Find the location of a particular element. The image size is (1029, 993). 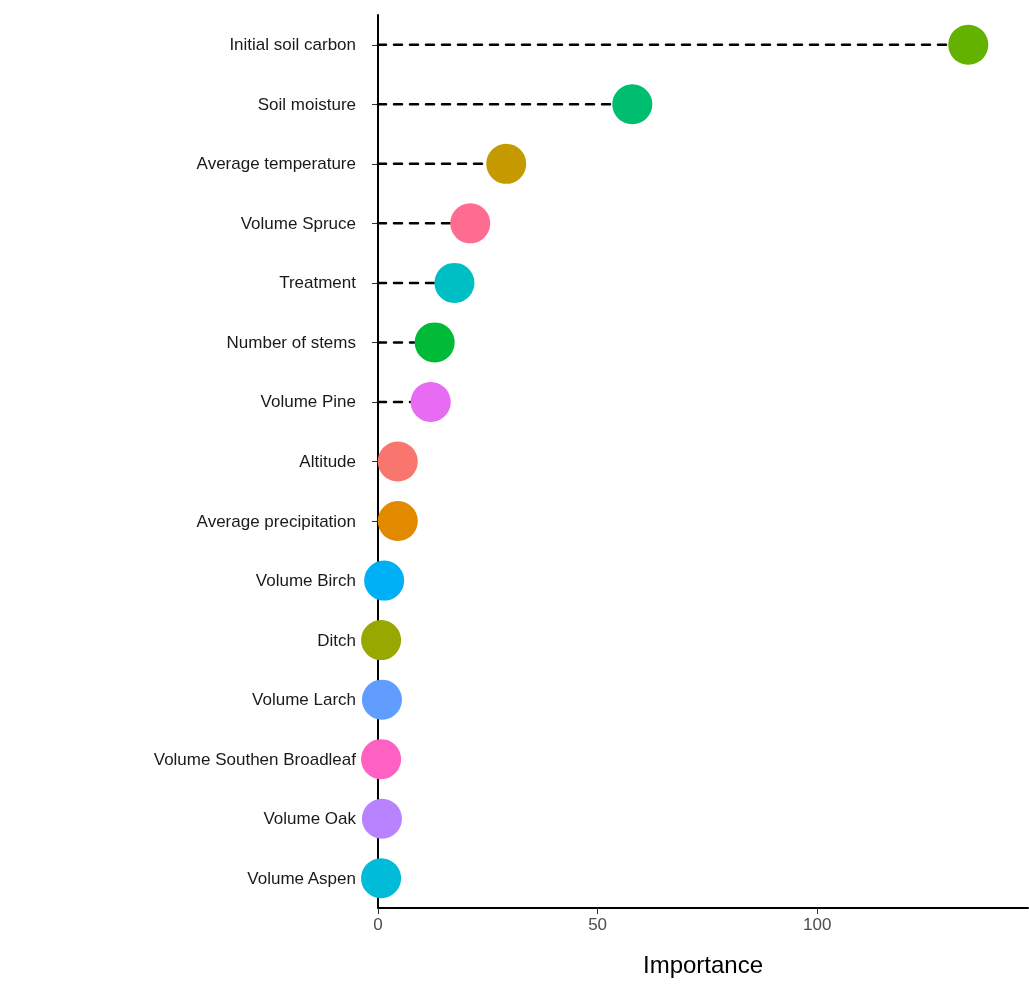

y-tick-label: Volume Oak is located at coordinates (310, 819).